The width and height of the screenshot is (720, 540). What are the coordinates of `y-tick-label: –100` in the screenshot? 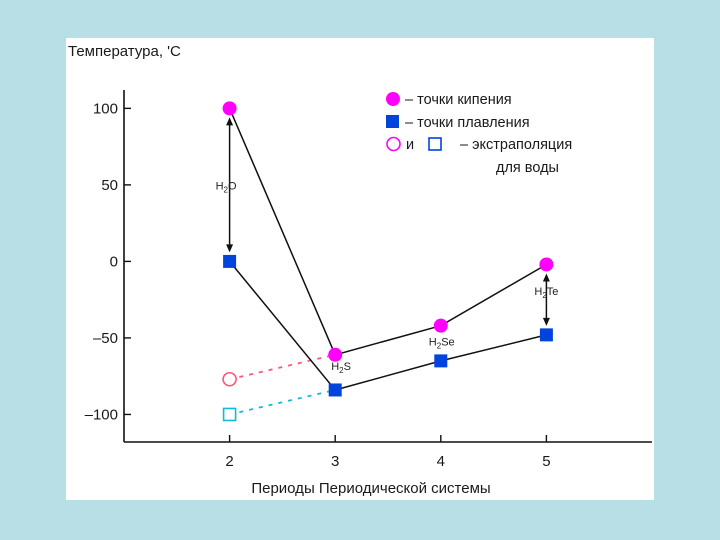 It's located at (101, 414).